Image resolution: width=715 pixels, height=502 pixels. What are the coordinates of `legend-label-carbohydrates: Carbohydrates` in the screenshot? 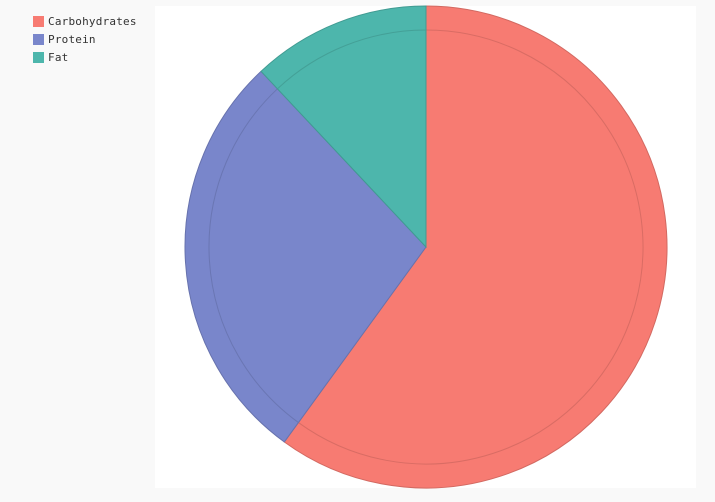 It's located at (92, 21).